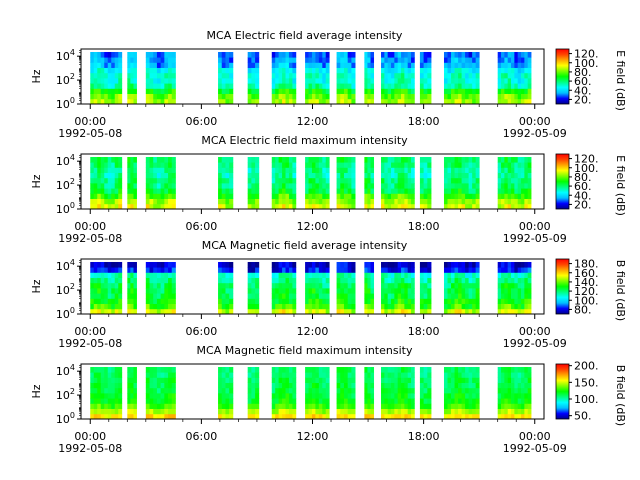 This screenshot has height=480, width=640. Describe the element at coordinates (591, 184) in the screenshot. I see `colorbar: 20.40.60.80.100.120. E field (dB)` at that location.